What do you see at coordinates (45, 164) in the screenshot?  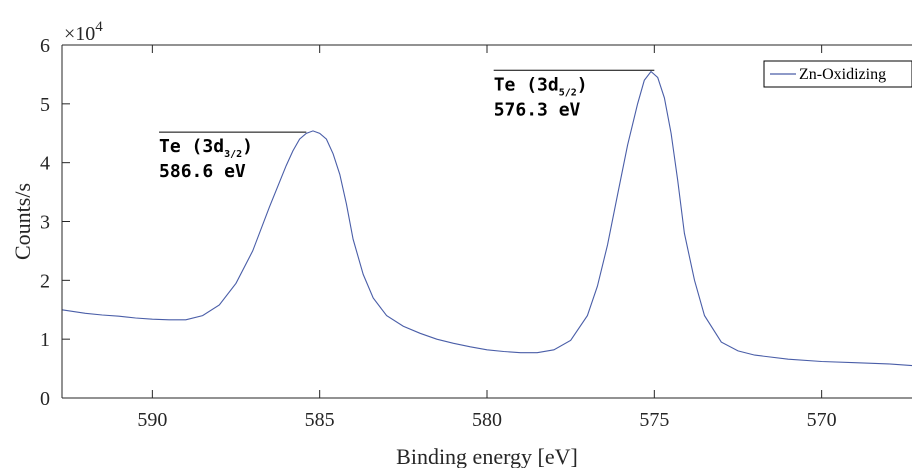 I see `y-tick-label: 4` at bounding box center [45, 164].